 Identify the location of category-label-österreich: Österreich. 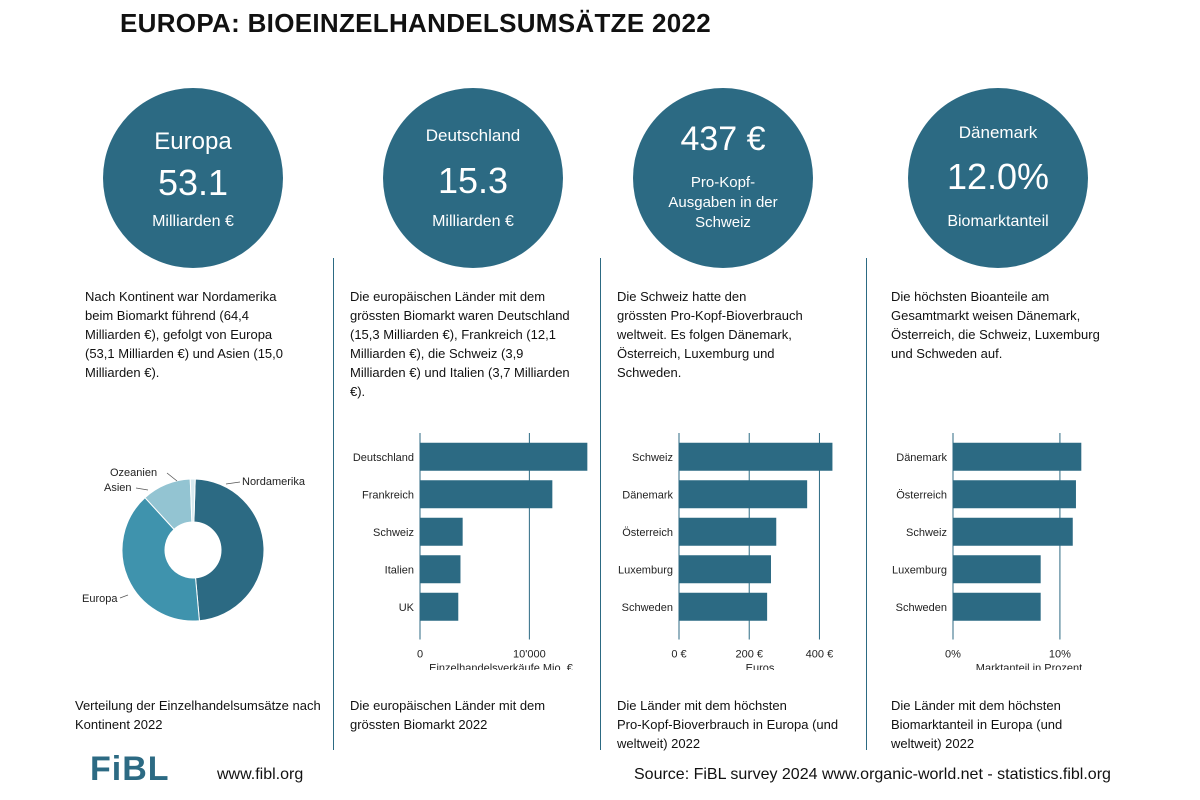
(647, 533).